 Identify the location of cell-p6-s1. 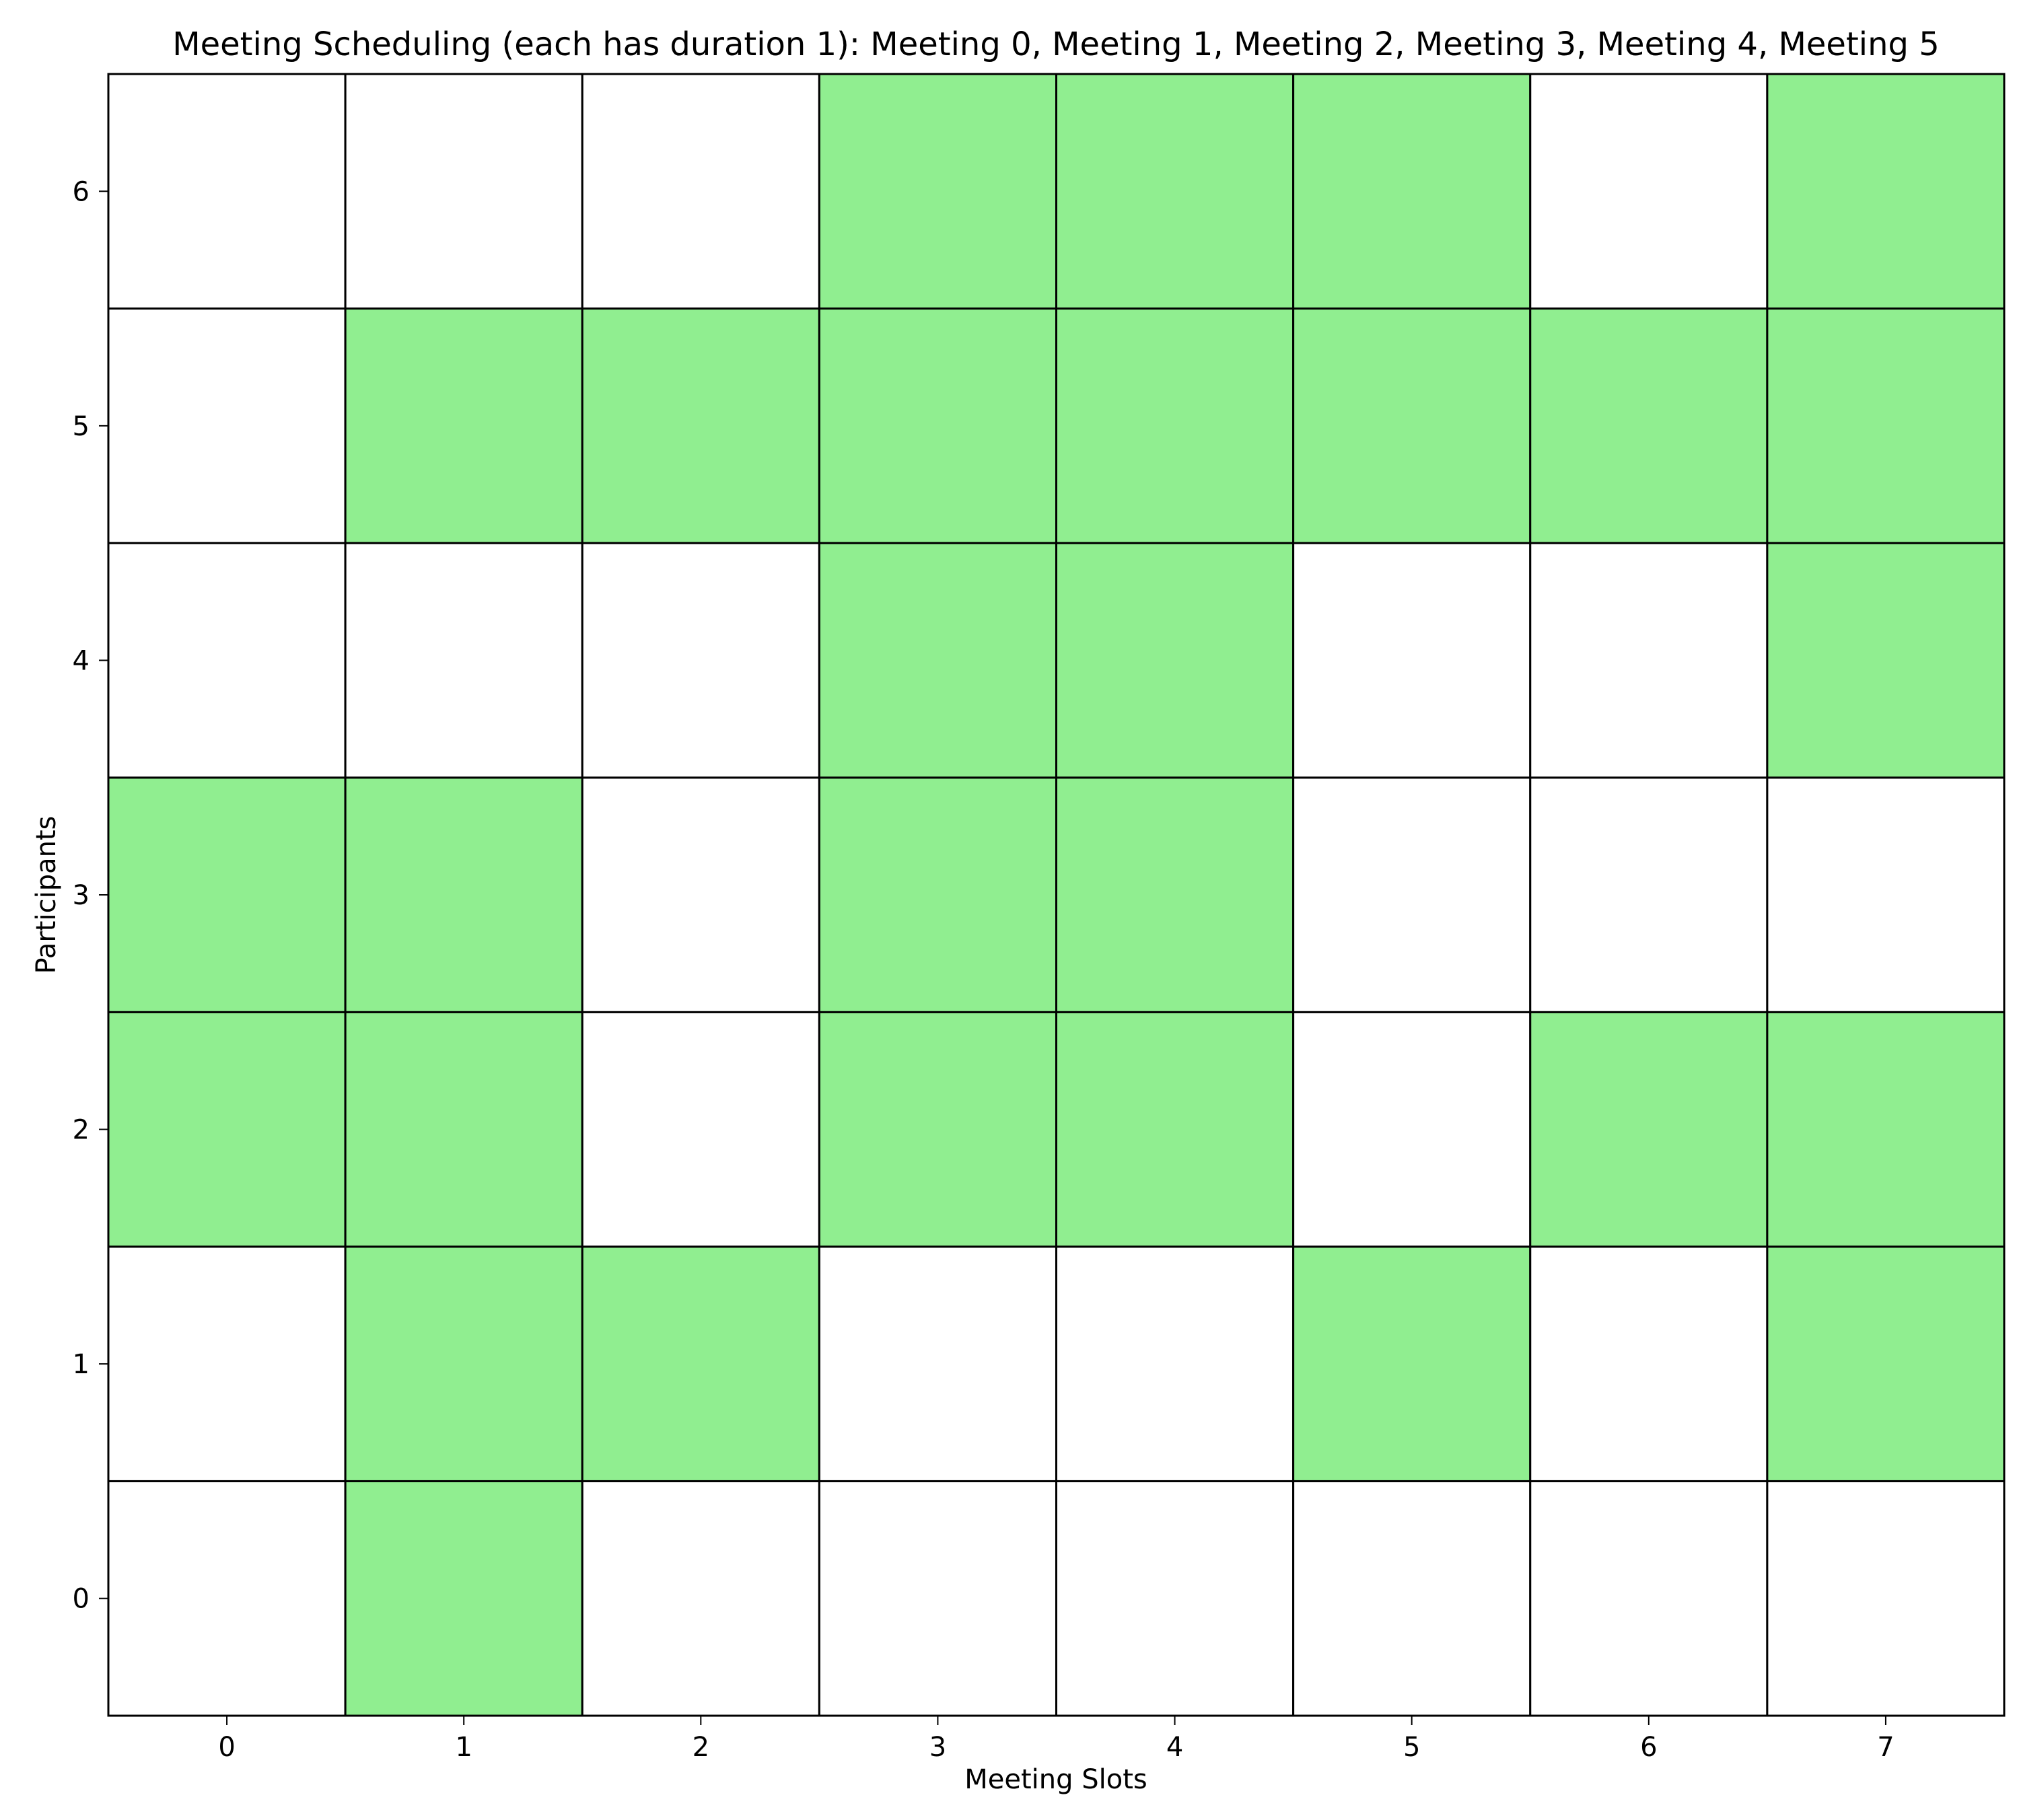
(463, 191).